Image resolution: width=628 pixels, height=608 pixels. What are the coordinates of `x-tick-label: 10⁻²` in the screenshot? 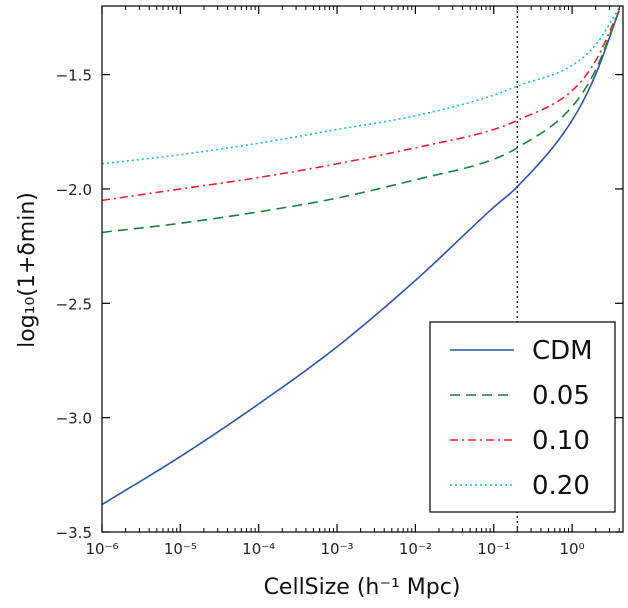 It's located at (415, 549).